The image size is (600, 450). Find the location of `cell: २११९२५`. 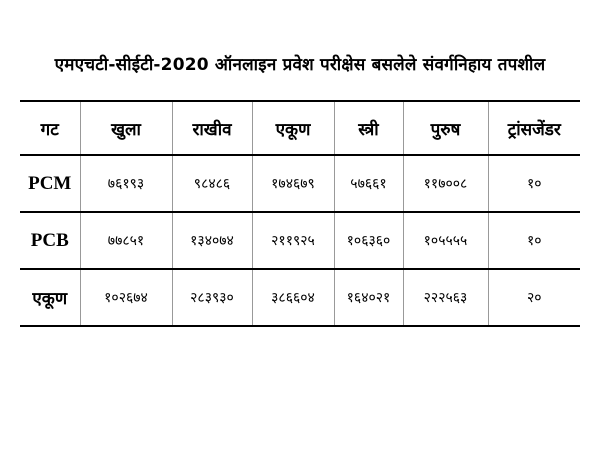

cell: २११९२५ is located at coordinates (292, 240).